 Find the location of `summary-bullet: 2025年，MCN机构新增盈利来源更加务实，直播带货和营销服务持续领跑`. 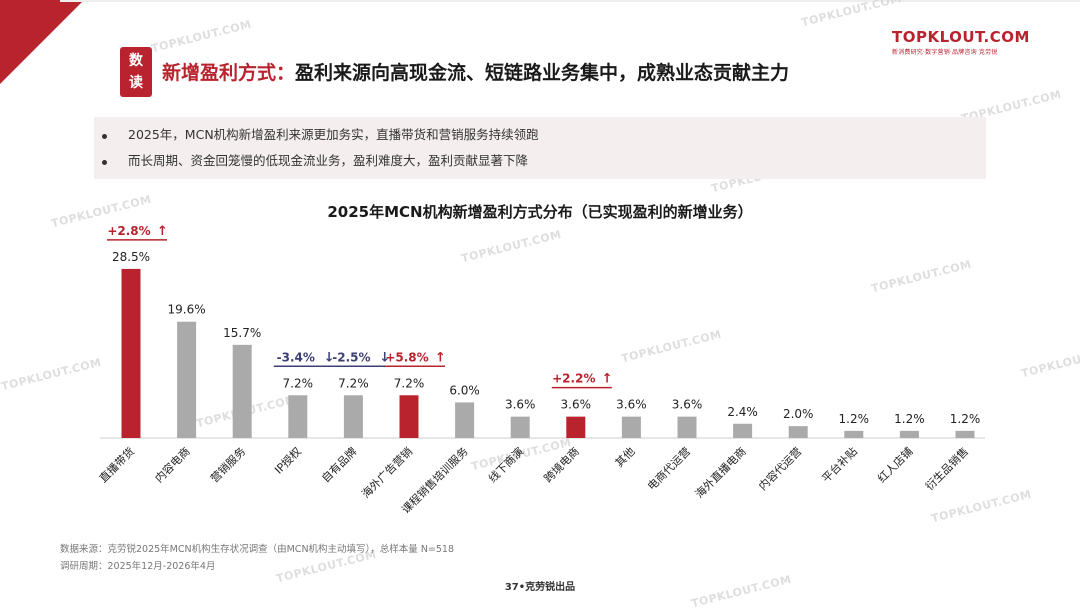

summary-bullet: 2025年，MCN机构新增盈利来源更加务实，直播带货和营销服务持续领跑 is located at coordinates (544, 135).